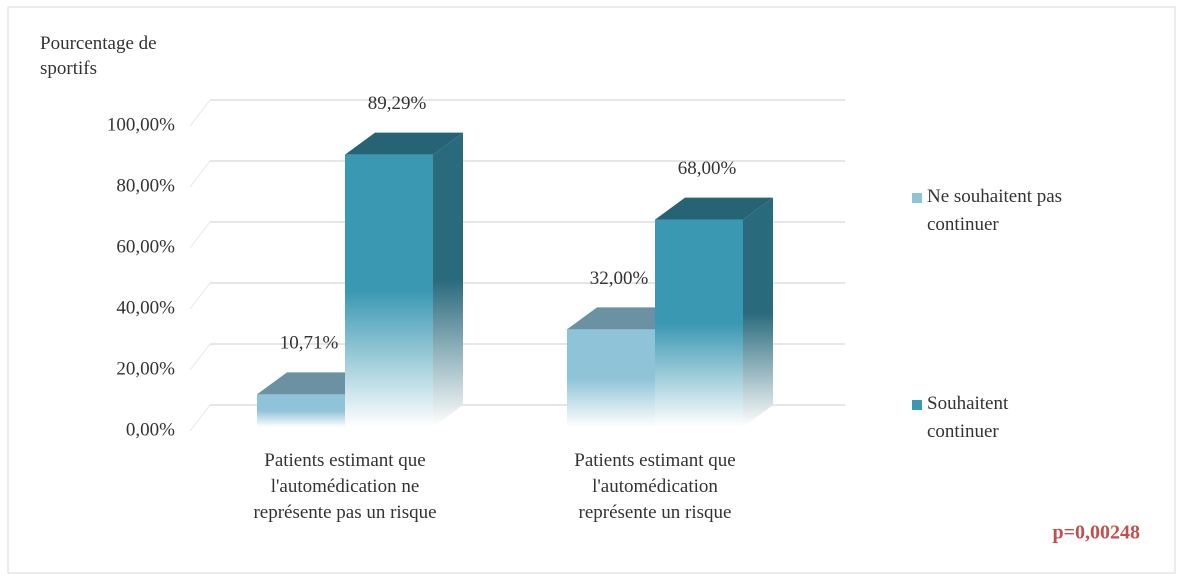  Describe the element at coordinates (150, 429) in the screenshot. I see `y-tick-label: 0,00%` at that location.